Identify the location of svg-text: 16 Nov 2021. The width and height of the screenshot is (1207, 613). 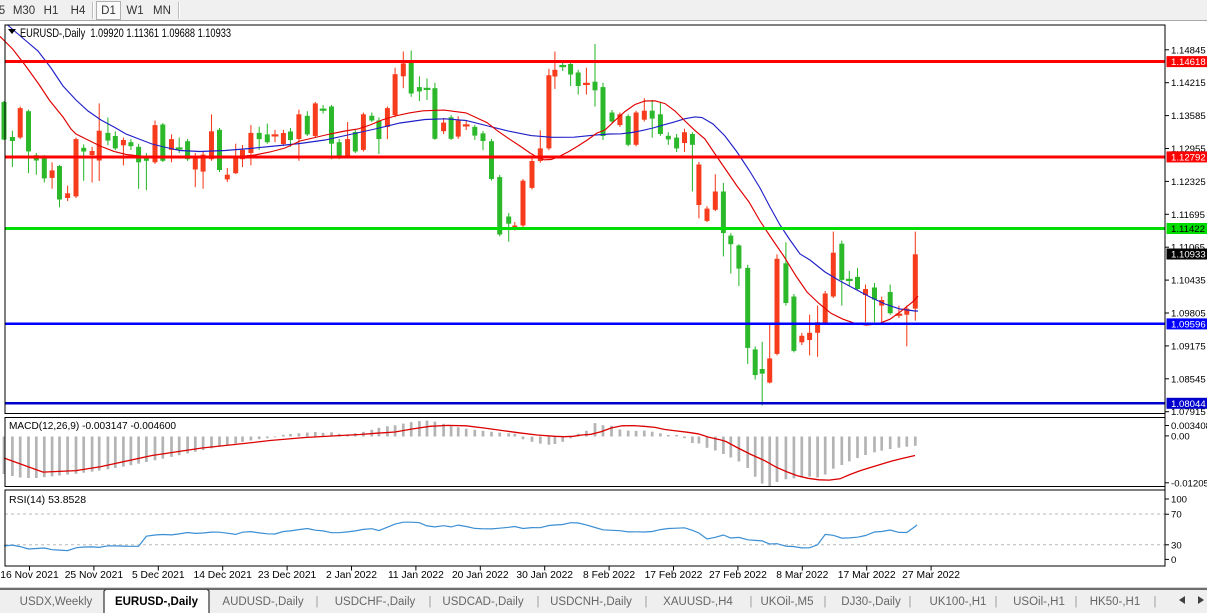
(29, 575).